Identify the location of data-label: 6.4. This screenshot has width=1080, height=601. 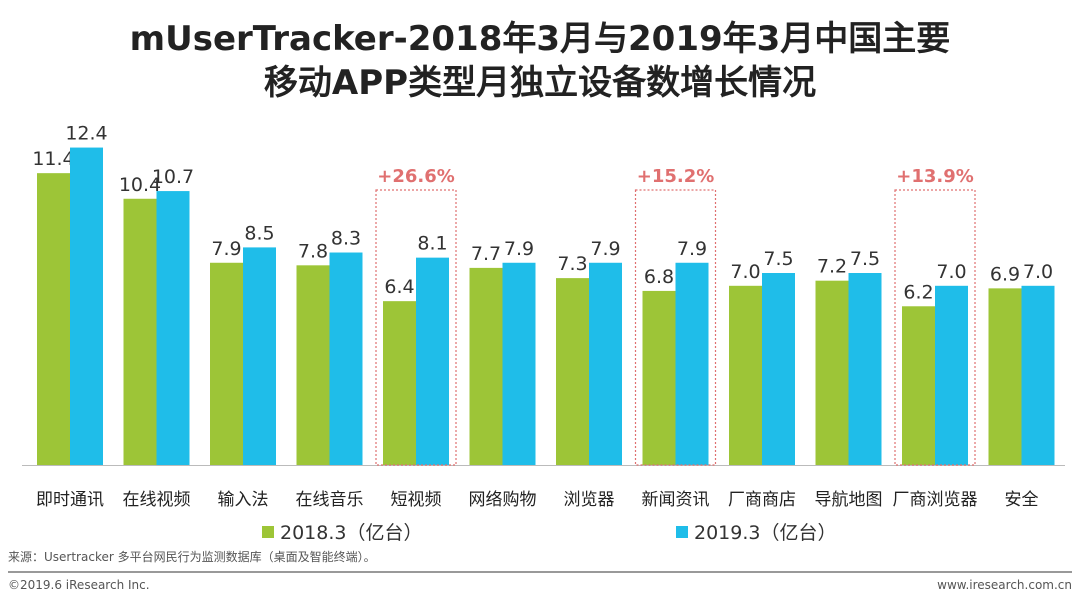
(399, 287).